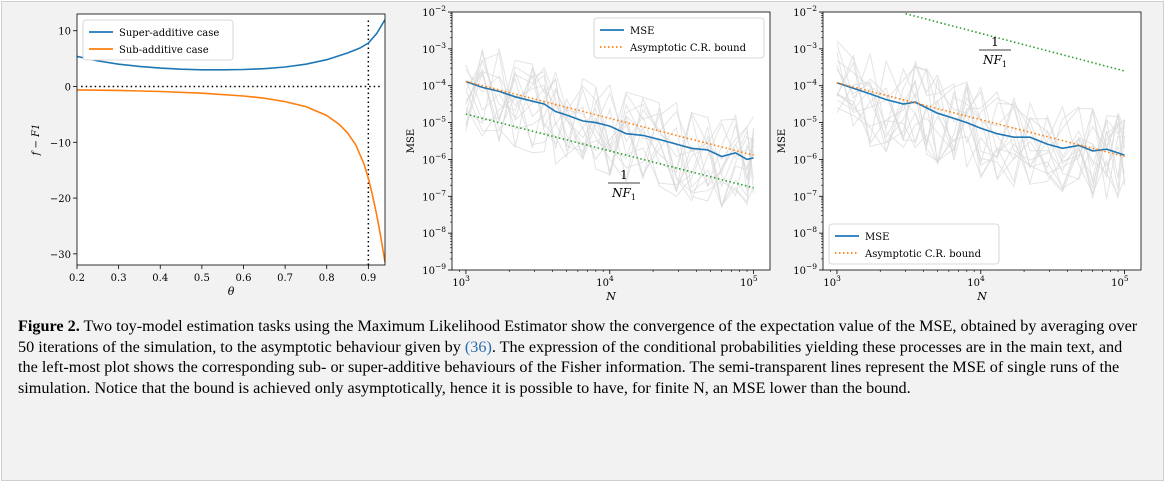 Image resolution: width=1167 pixels, height=484 pixels. Describe the element at coordinates (68, 88) in the screenshot. I see `y-tick-label: 0` at that location.